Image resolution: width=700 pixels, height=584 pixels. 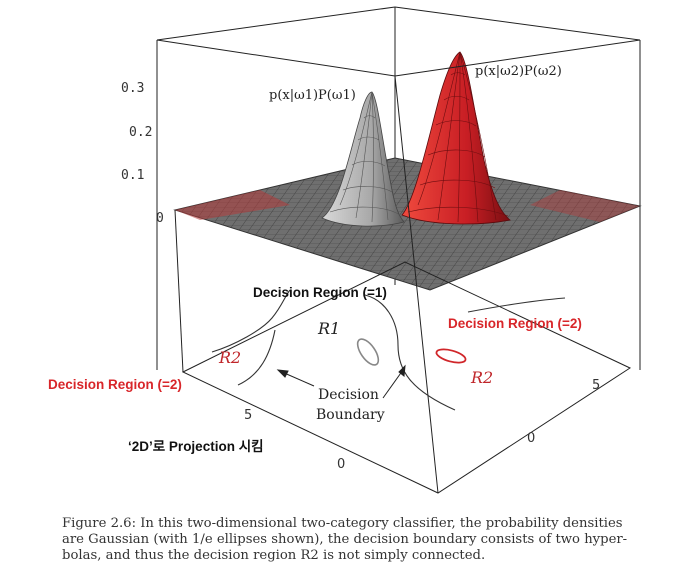 What do you see at coordinates (328, 328) in the screenshot?
I see `region-r1-label: R1` at bounding box center [328, 328].